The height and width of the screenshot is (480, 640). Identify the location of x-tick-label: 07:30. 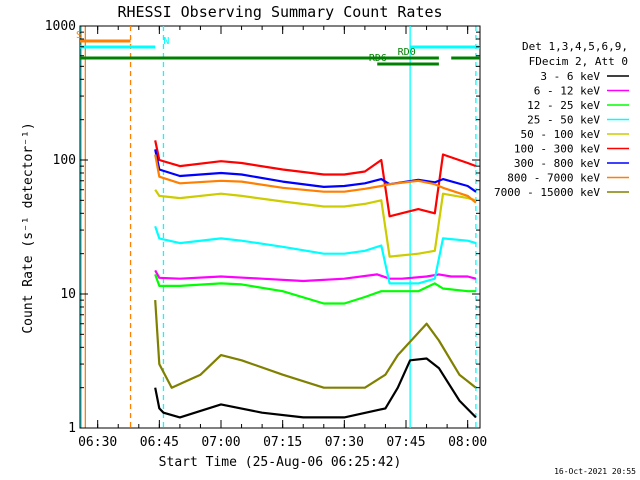
(344, 442).